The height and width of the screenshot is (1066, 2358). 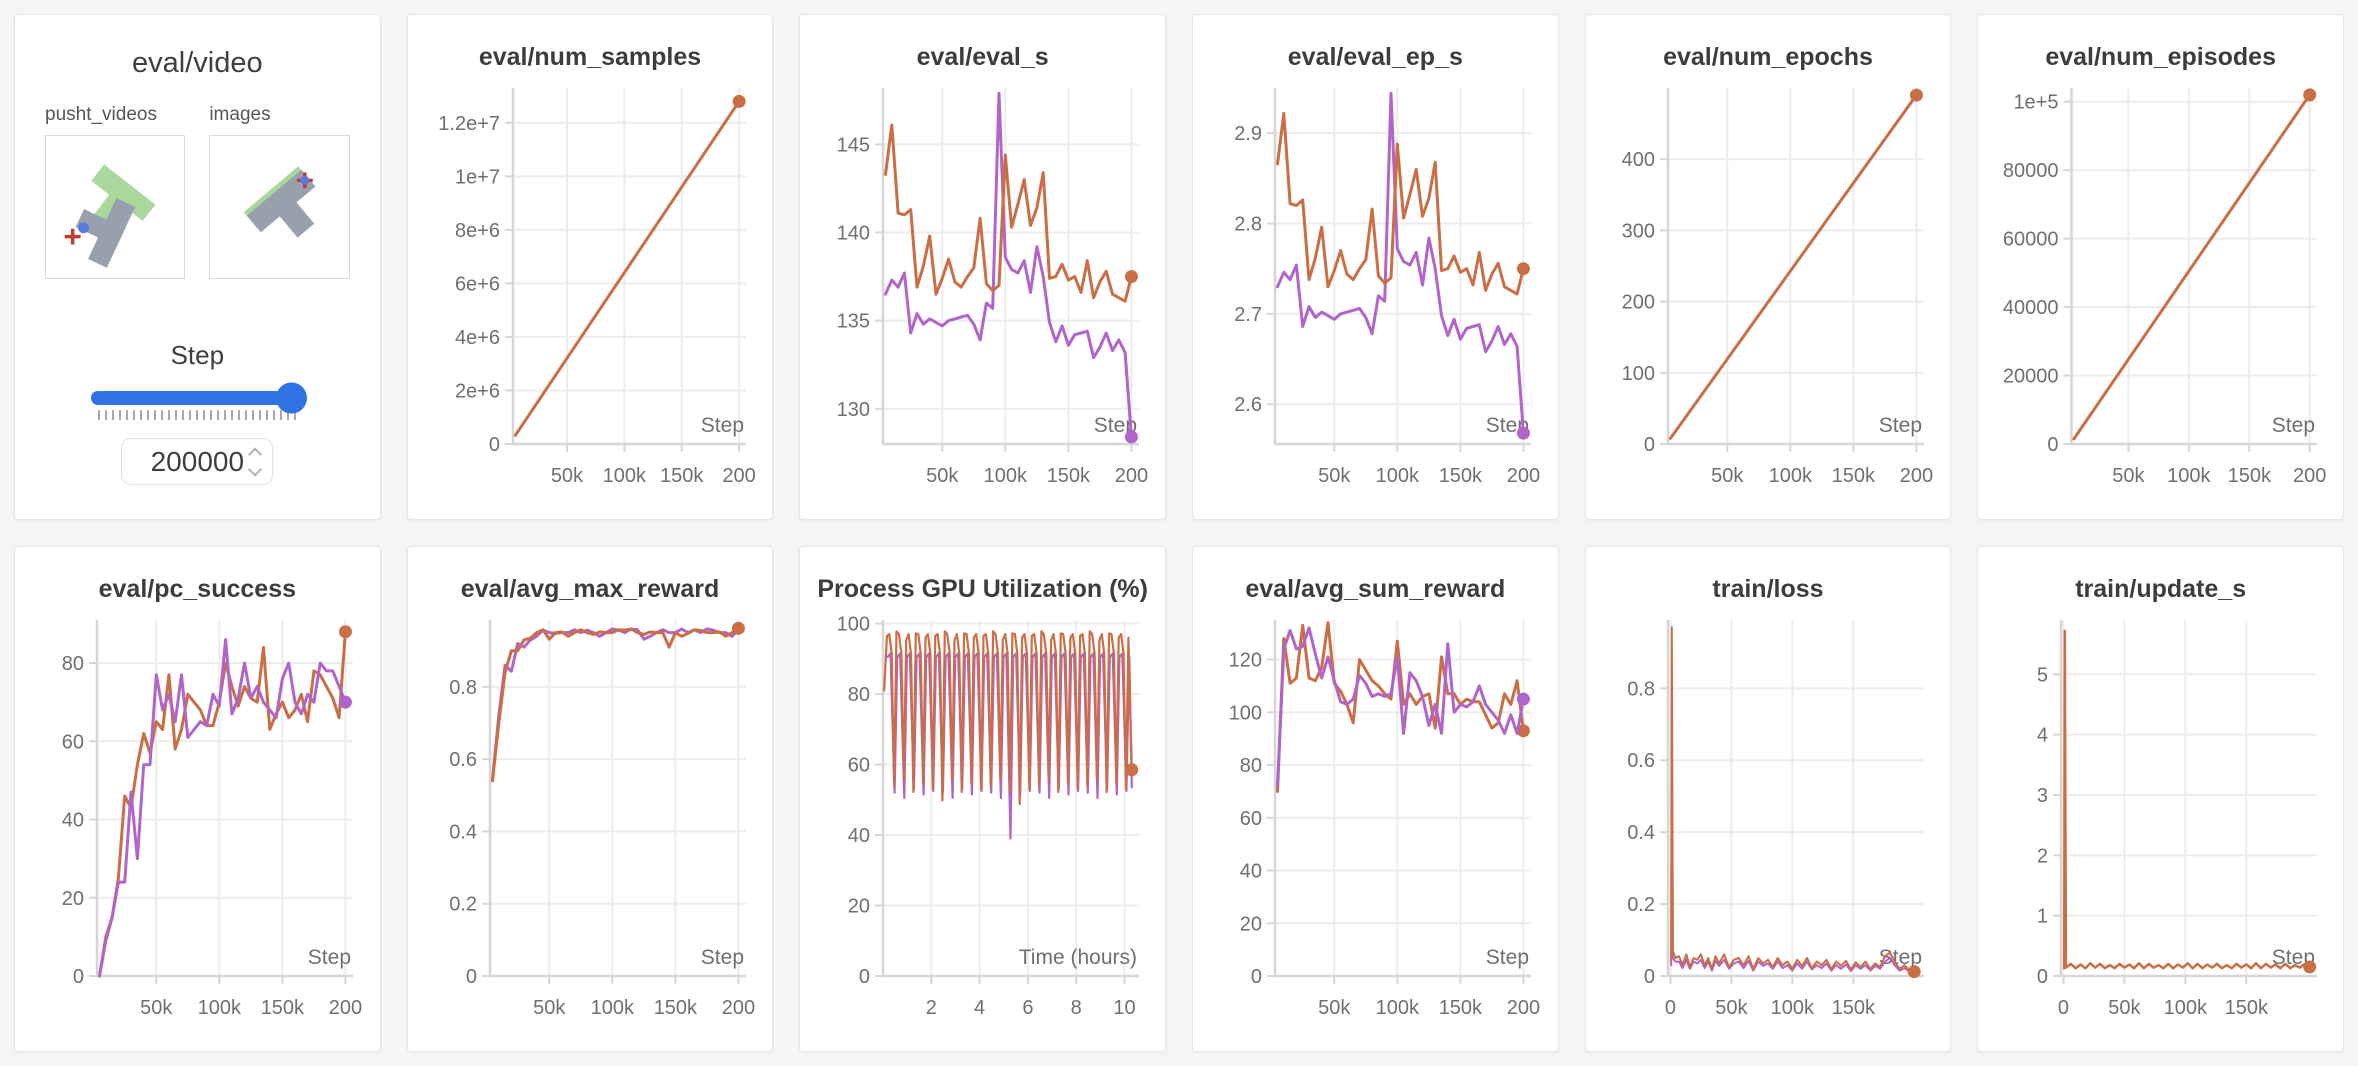 What do you see at coordinates (2042, 675) in the screenshot?
I see `svg-text: 5` at bounding box center [2042, 675].